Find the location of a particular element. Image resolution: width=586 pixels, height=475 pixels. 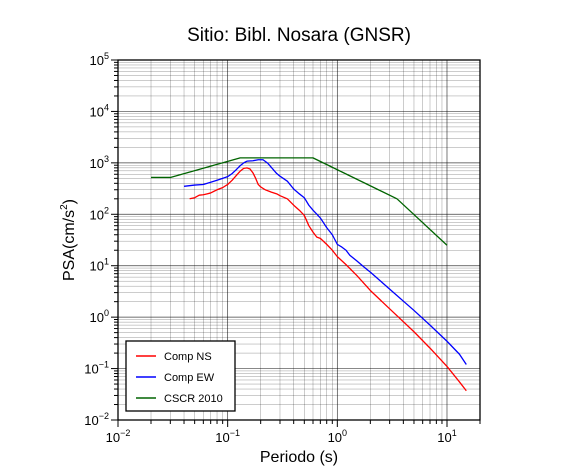

x-tick-label: 10⁻² is located at coordinates (118, 436).